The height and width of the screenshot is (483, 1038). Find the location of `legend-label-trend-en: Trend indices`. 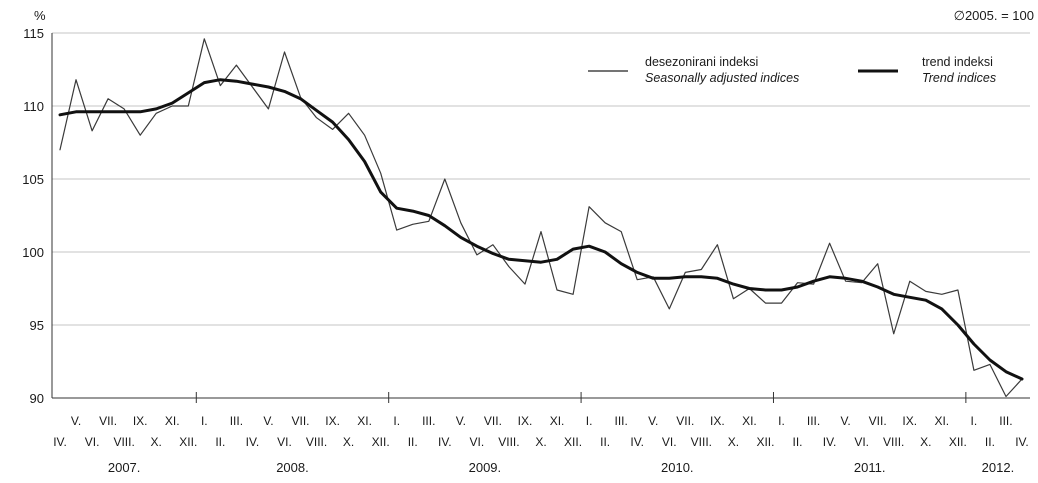

legend-label-trend-en: Trend indices is located at coordinates (959, 78).